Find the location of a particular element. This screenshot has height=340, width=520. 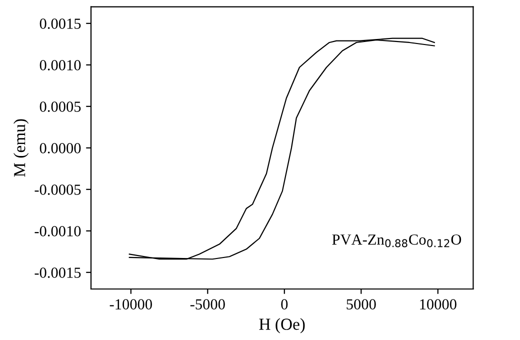

y-tick-label: -0.0015 is located at coordinates (57, 273).